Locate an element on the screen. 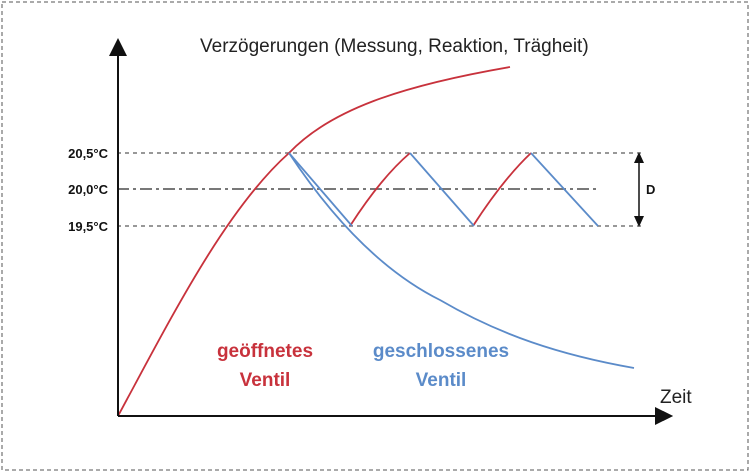 This screenshot has height=472, width=750. band-label: D is located at coordinates (650, 189).